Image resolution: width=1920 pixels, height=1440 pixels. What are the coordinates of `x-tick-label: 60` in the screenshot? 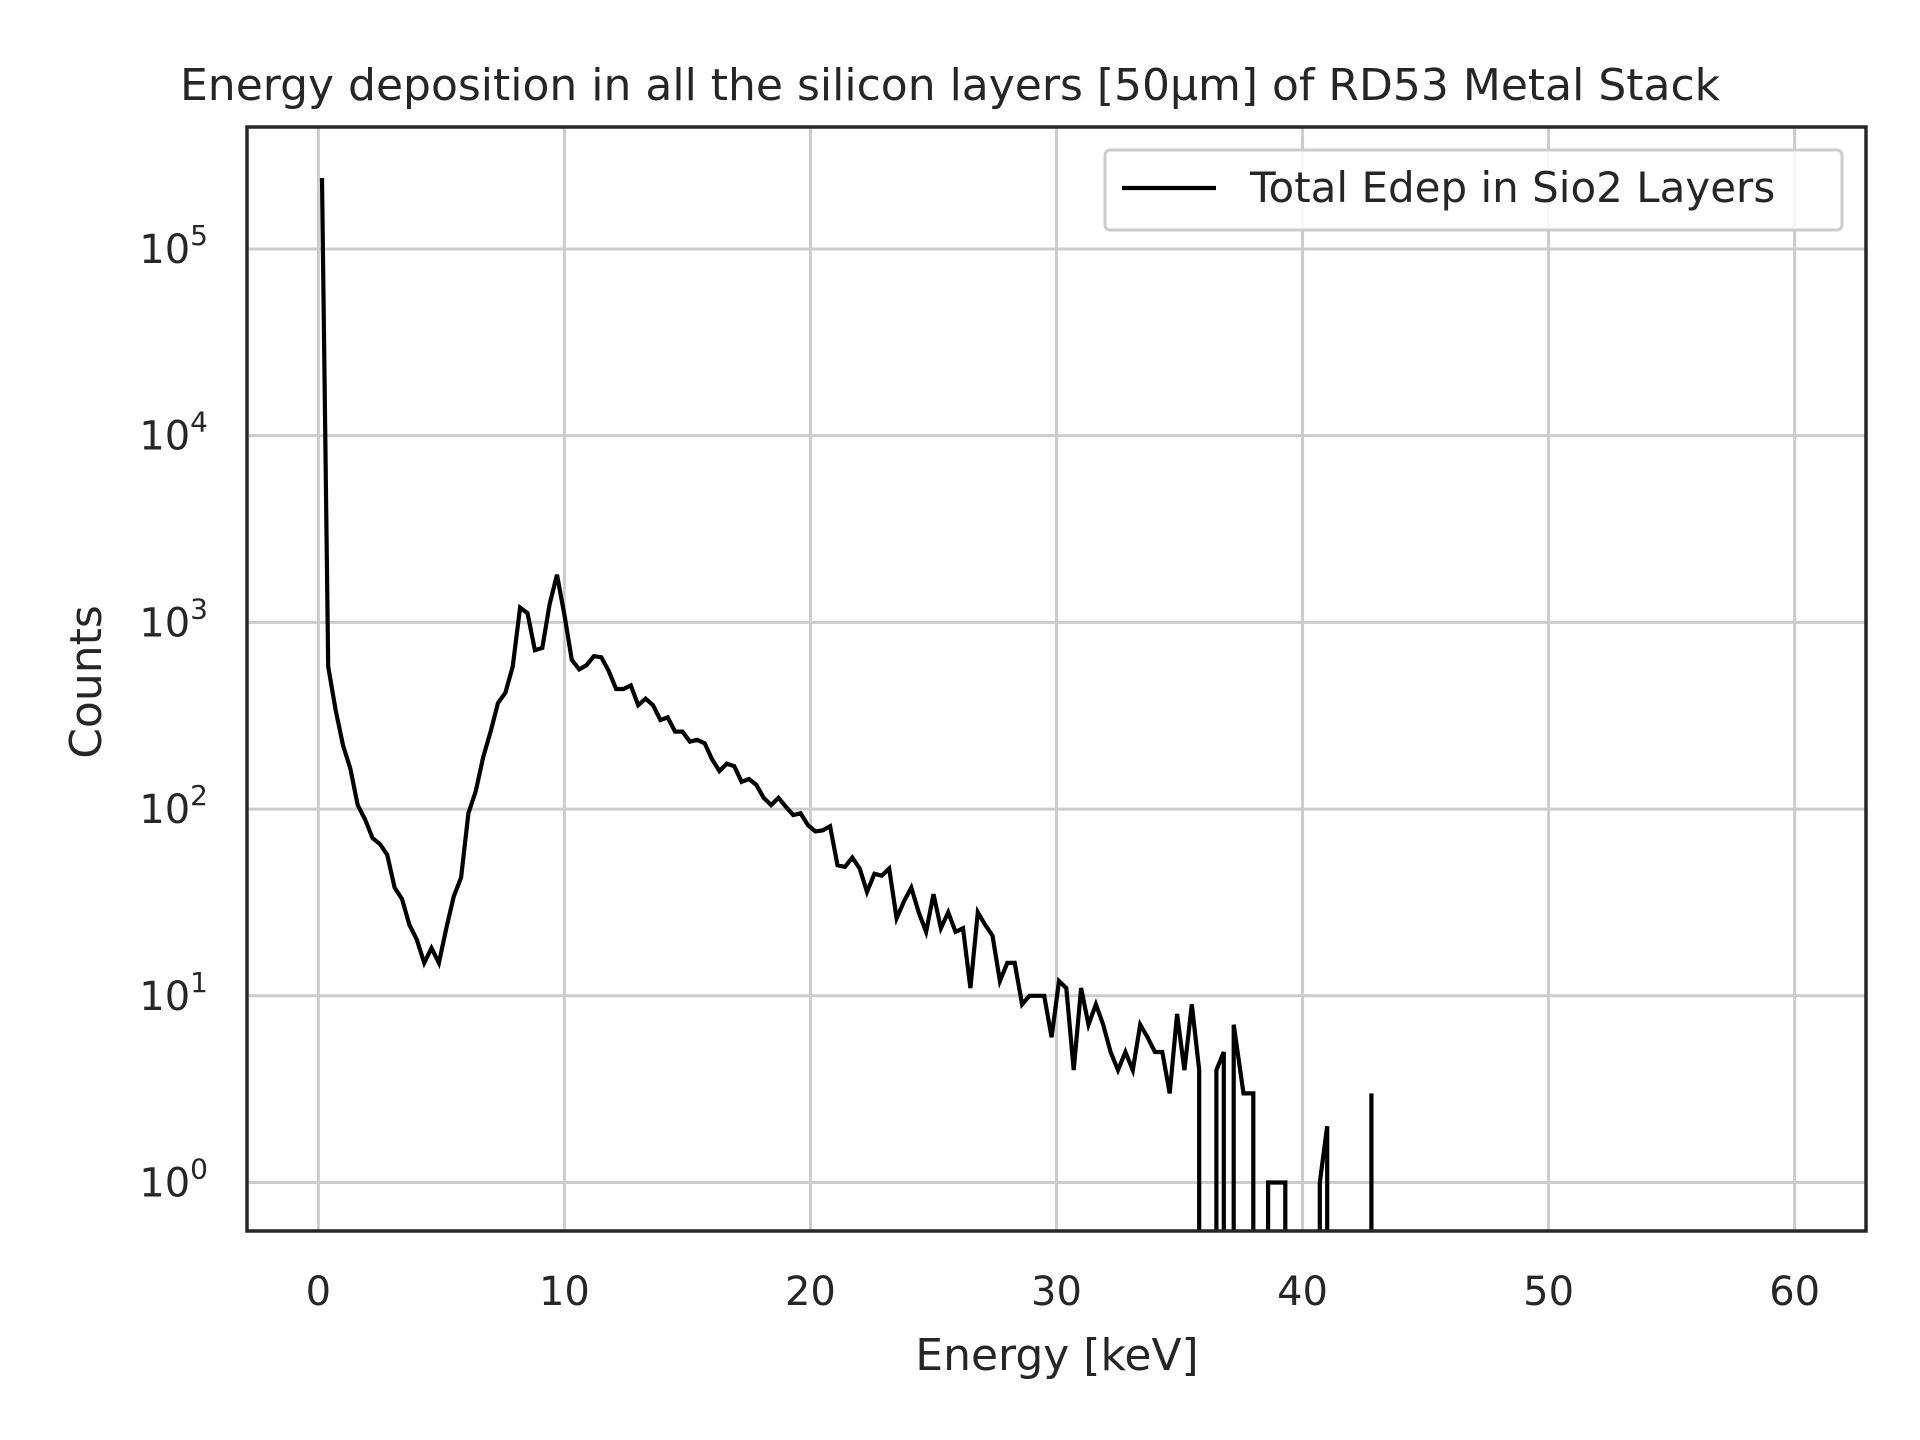 It's located at (1794, 1292).